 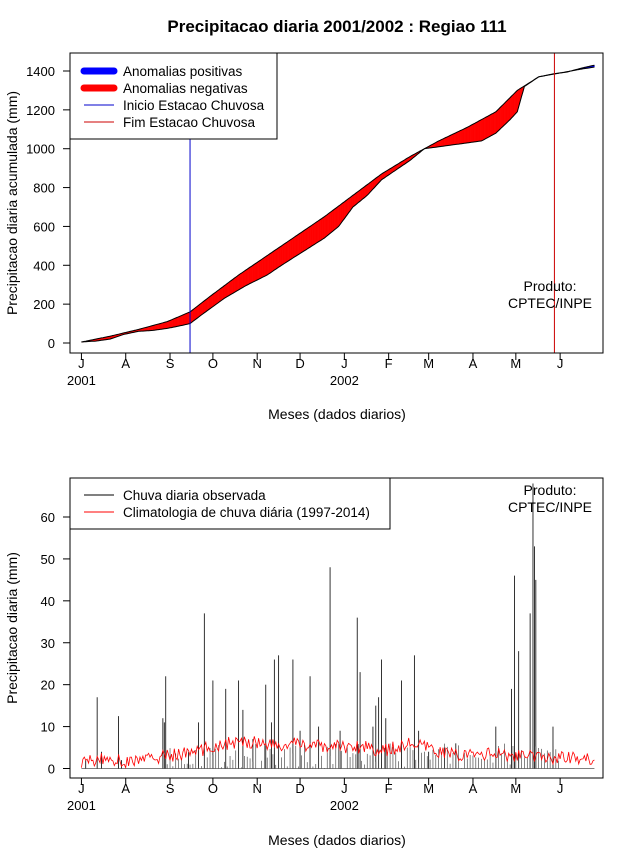 What do you see at coordinates (40, 71) in the screenshot?
I see `y-tick-label: 1400` at bounding box center [40, 71].